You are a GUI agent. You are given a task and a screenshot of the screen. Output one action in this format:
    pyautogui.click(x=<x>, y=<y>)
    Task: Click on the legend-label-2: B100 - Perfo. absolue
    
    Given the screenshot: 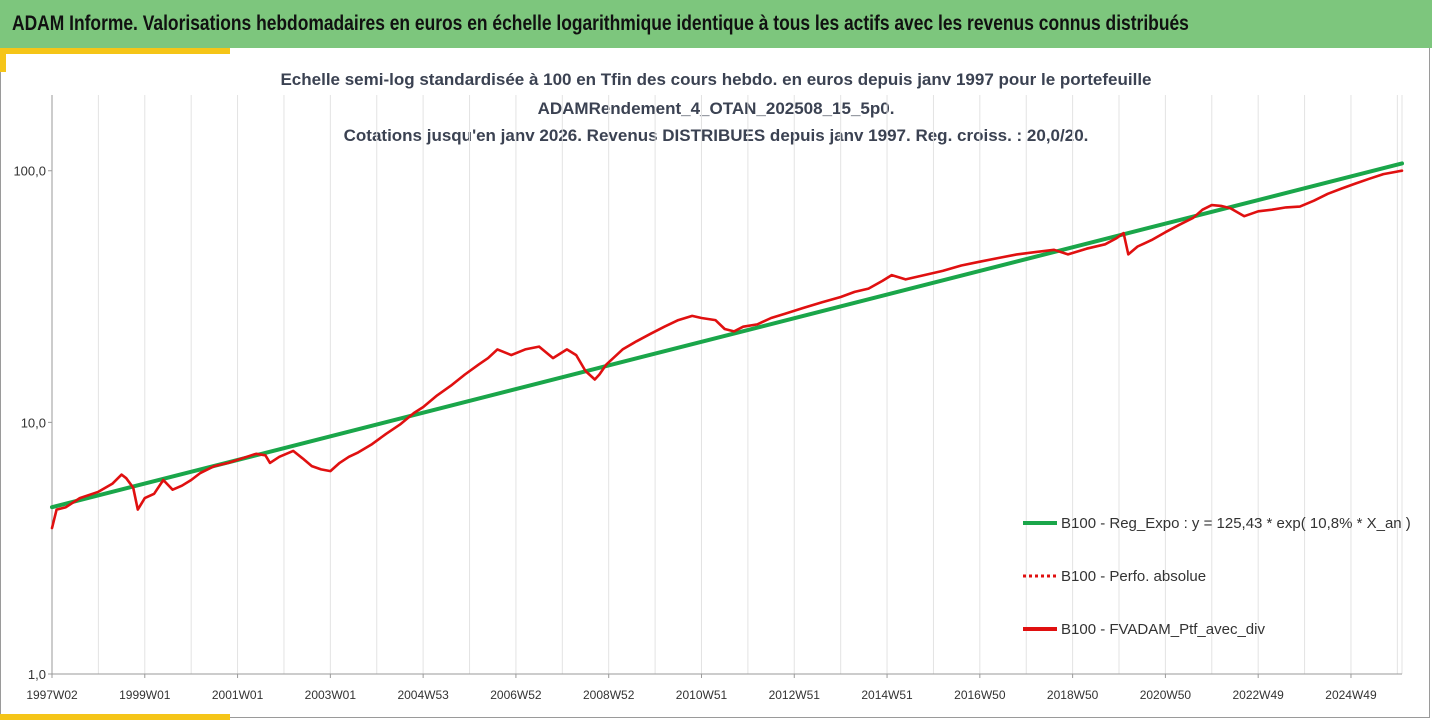 What is the action you would take?
    pyautogui.click(x=1133, y=576)
    